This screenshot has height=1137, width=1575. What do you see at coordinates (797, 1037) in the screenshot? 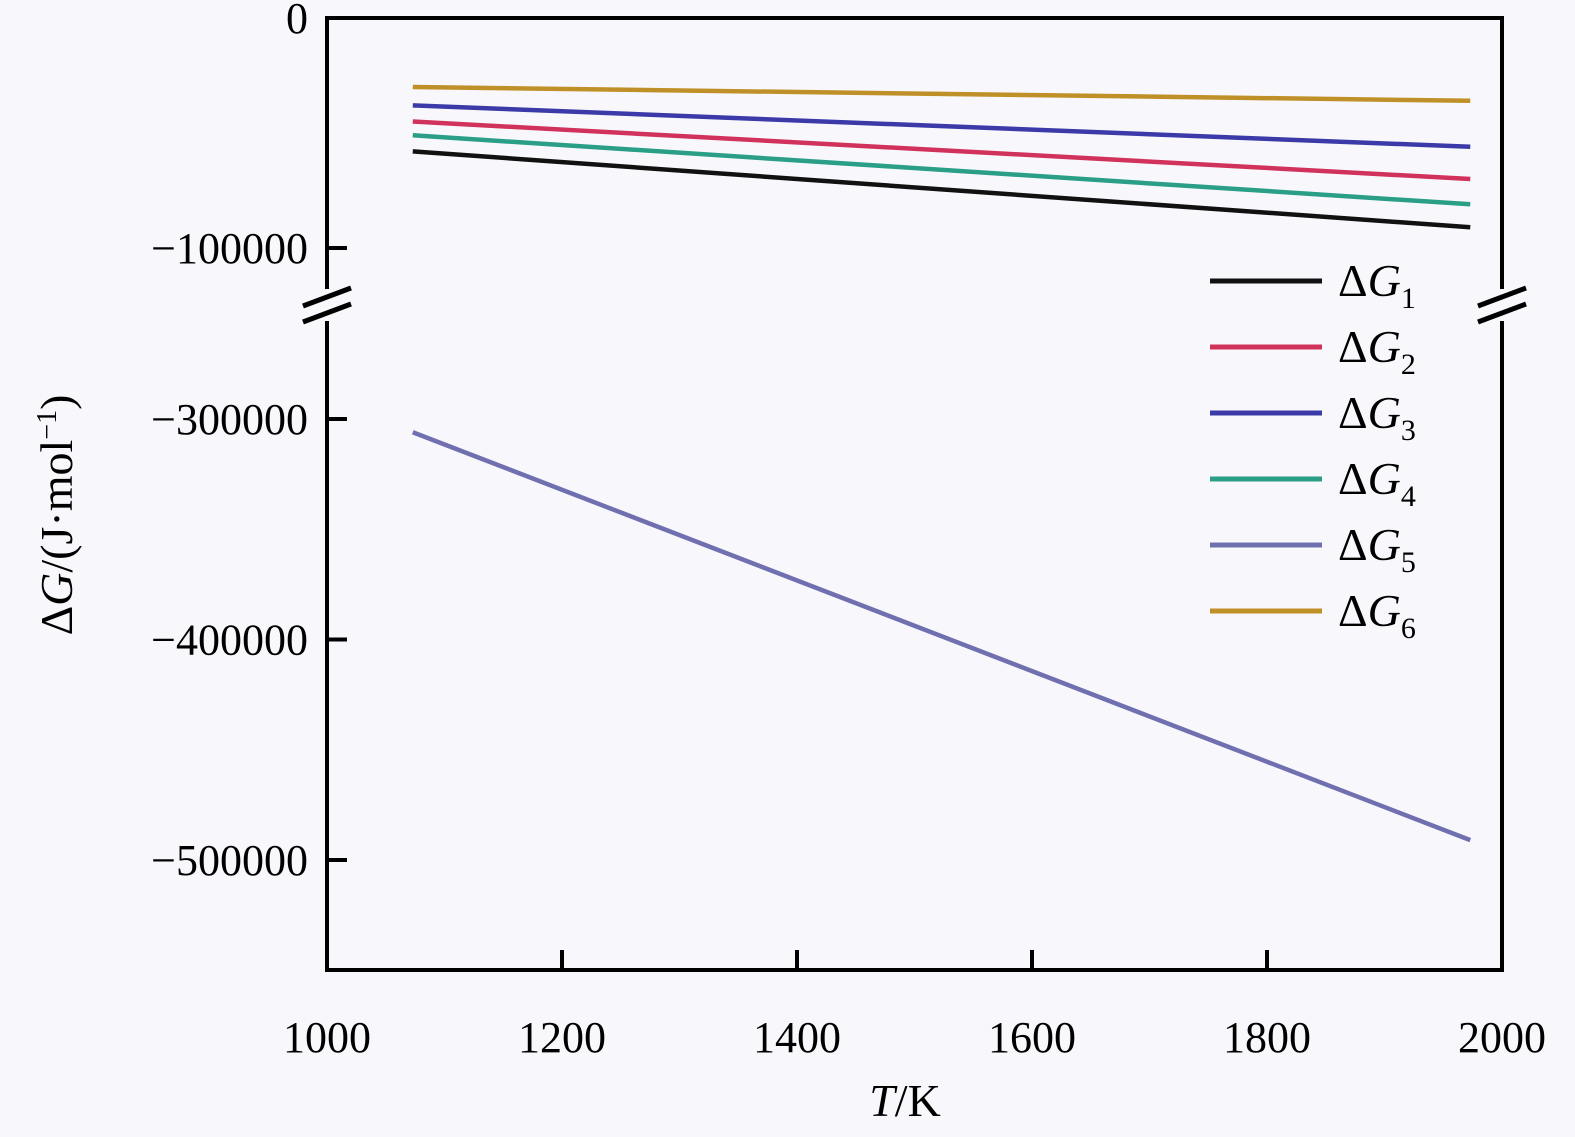
I see `x-tick-label-1400: 1400` at bounding box center [797, 1037].